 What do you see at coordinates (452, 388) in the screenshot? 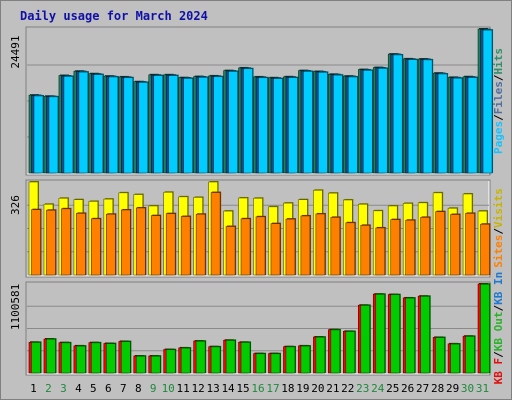
I see `x-tick-label-day-29: 29` at bounding box center [452, 388].